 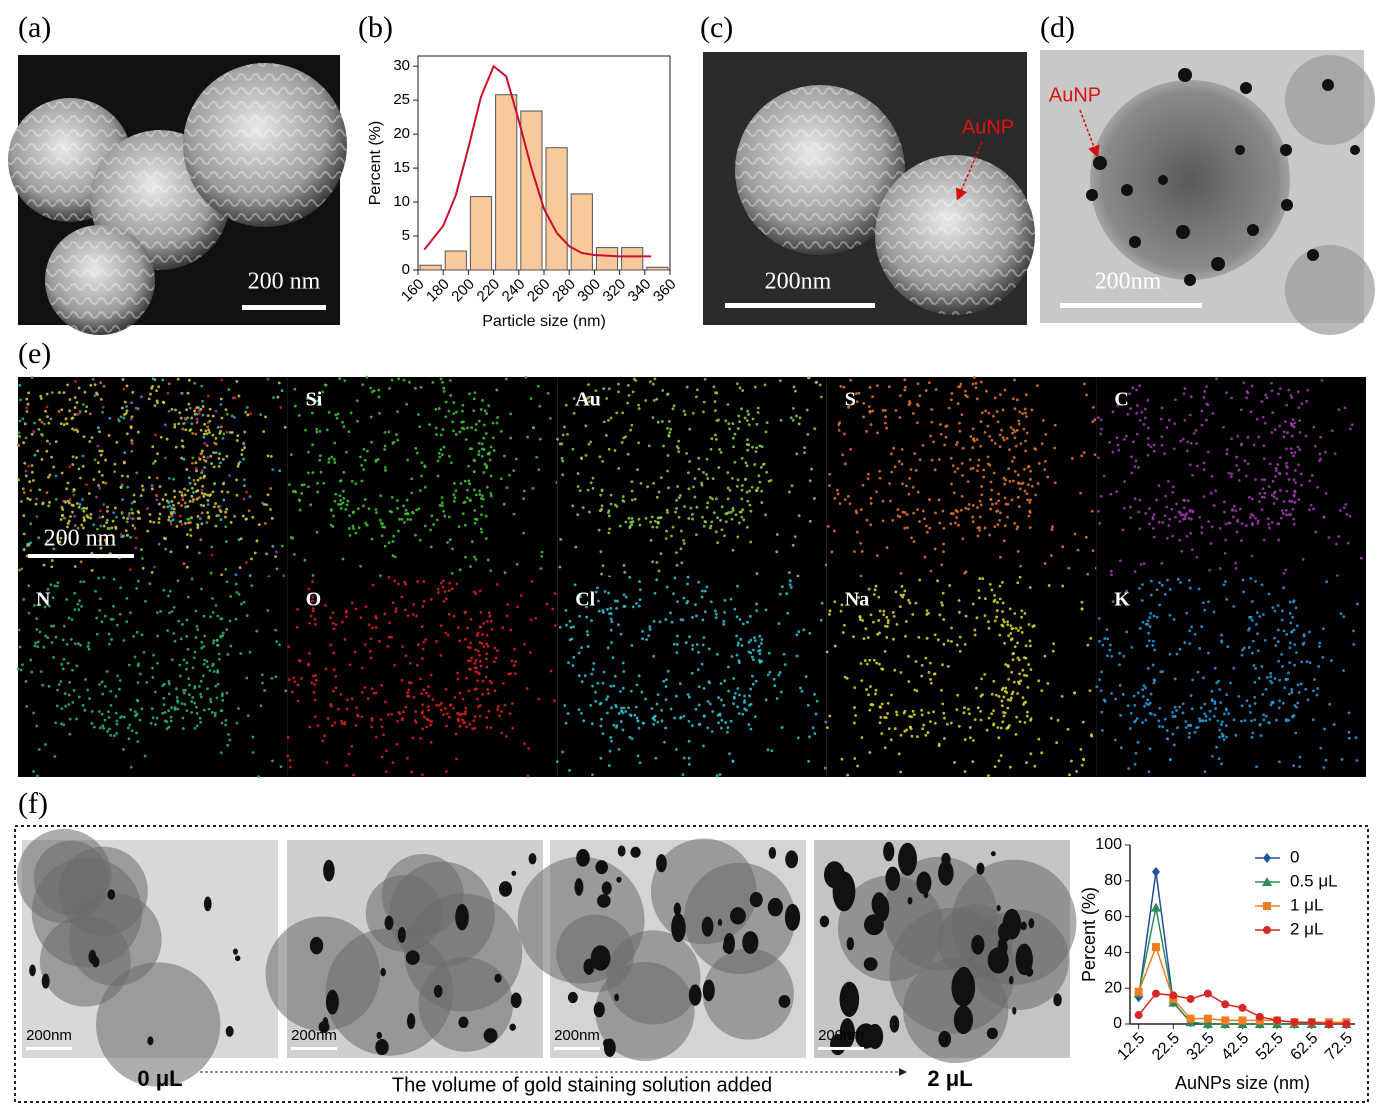 What do you see at coordinates (544, 163) in the screenshot?
I see `plot-frame` at bounding box center [544, 163].